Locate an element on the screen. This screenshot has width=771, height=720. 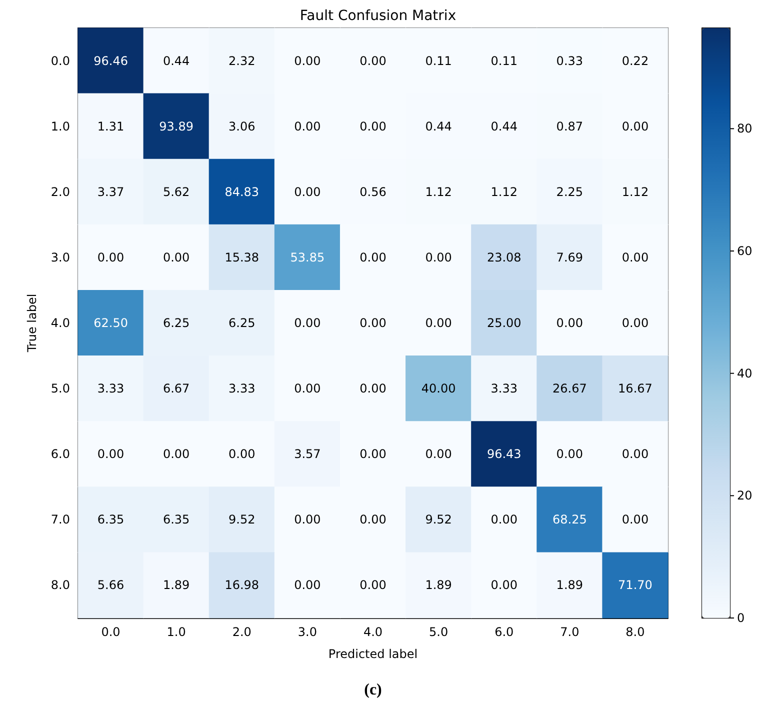
data-label: 62.50 is located at coordinates (111, 323).